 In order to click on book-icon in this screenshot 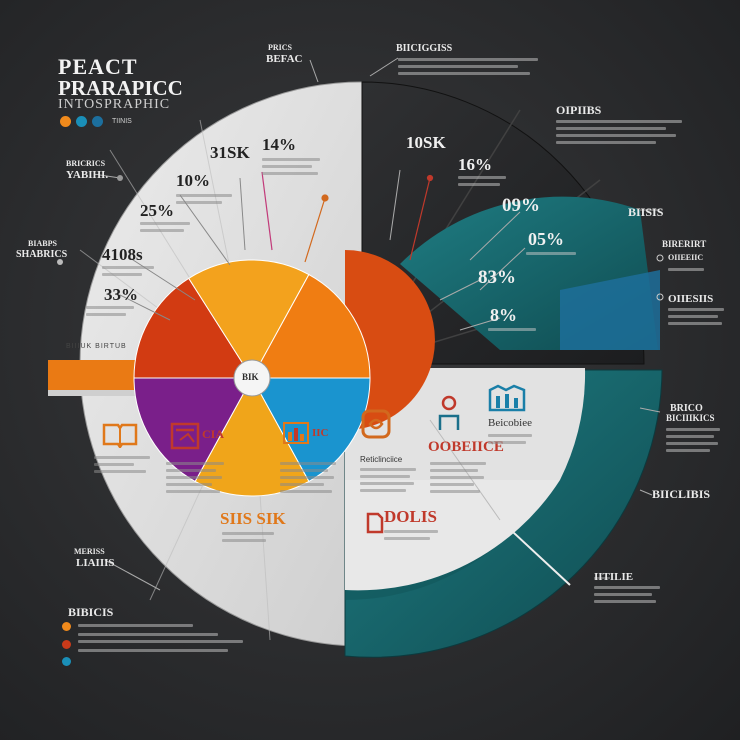, I will do `click(120, 437)`.